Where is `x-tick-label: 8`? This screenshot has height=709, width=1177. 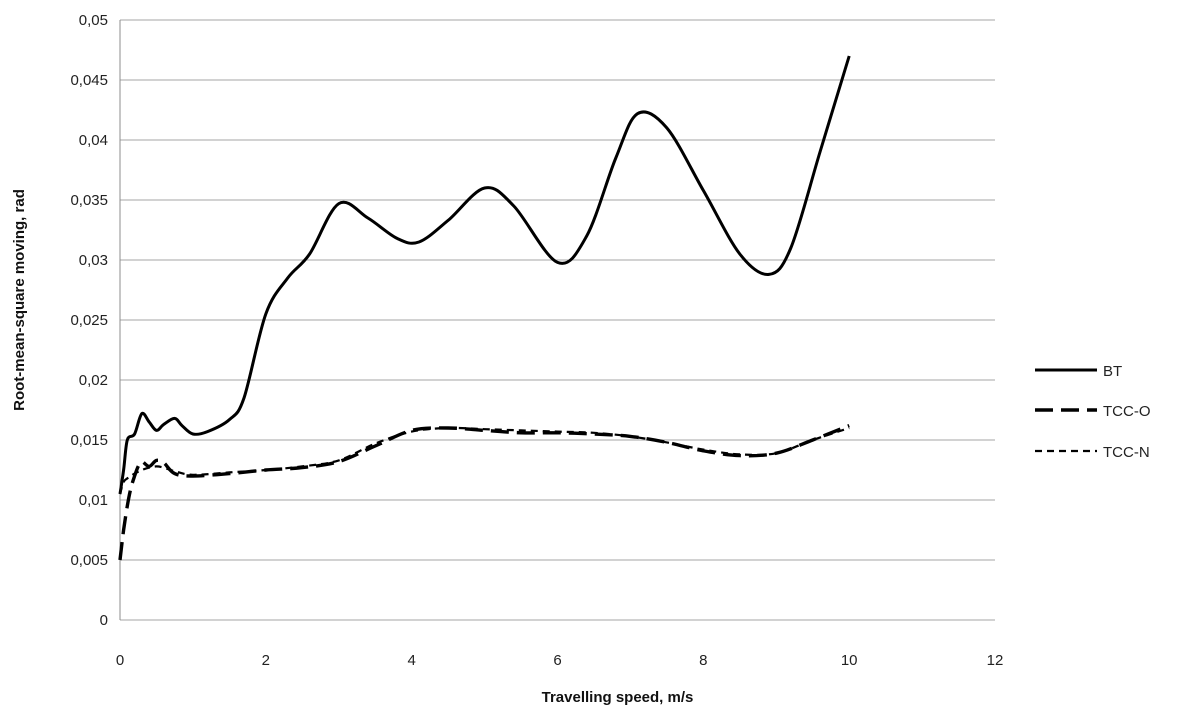
x-tick-label: 8 is located at coordinates (703, 660).